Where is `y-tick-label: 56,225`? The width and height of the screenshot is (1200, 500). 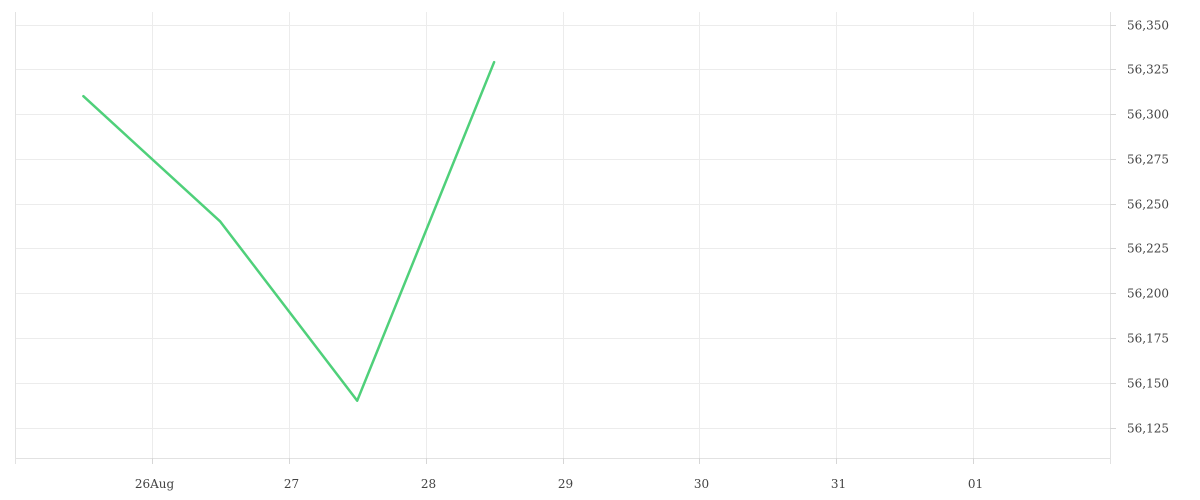
y-tick-label: 56,225 is located at coordinates (1148, 249).